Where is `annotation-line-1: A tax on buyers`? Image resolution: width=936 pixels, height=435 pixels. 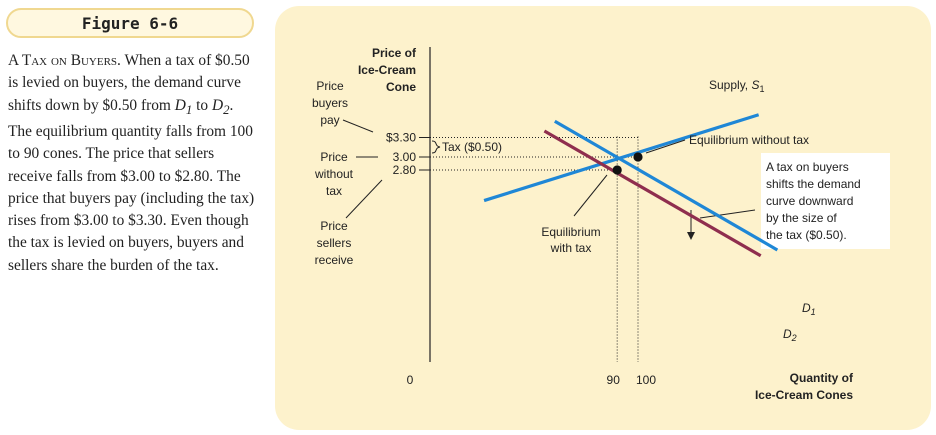
annotation-line-1: A tax on buyers is located at coordinates (807, 167).